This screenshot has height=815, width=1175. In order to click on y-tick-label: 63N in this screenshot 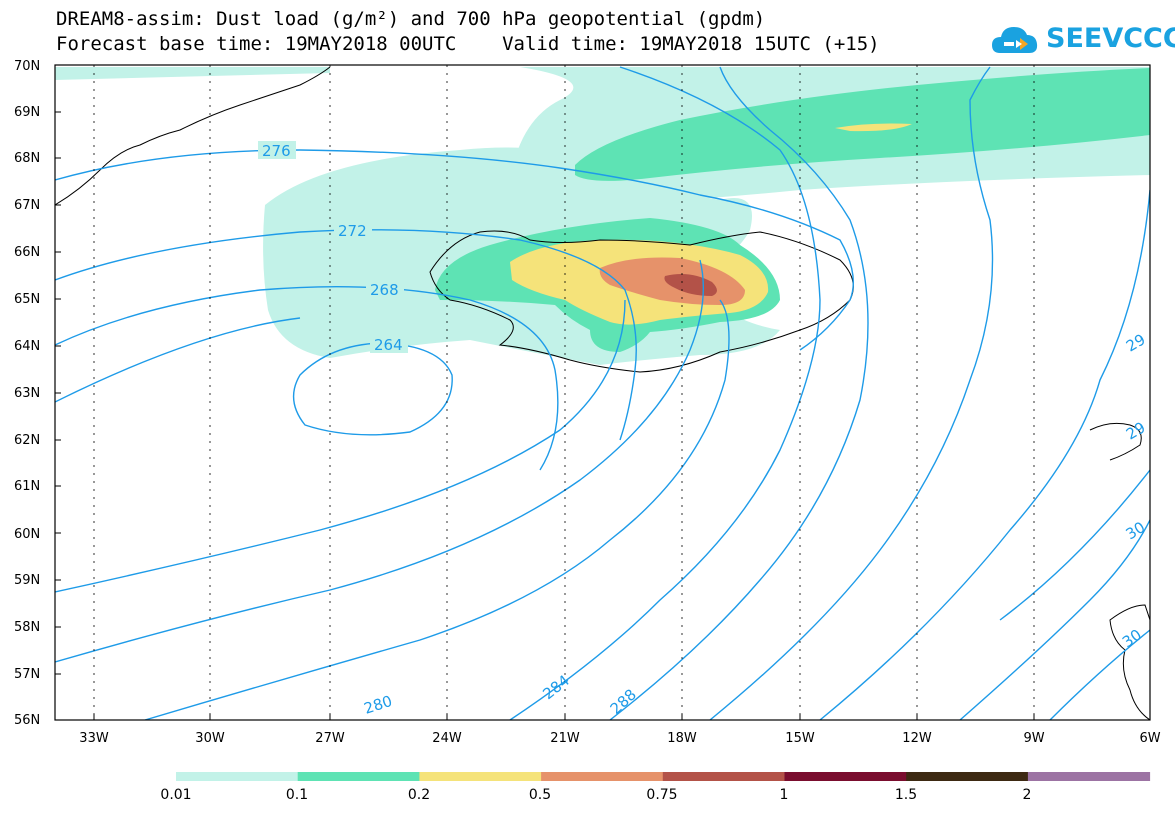, I will do `click(27, 393)`.